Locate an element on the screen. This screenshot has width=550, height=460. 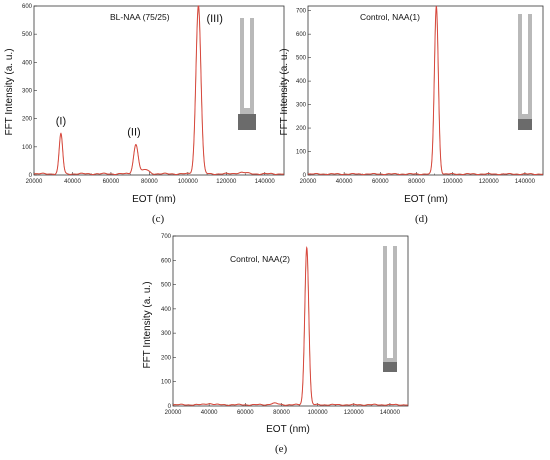
peak-label: (II) is located at coordinates (133, 132).